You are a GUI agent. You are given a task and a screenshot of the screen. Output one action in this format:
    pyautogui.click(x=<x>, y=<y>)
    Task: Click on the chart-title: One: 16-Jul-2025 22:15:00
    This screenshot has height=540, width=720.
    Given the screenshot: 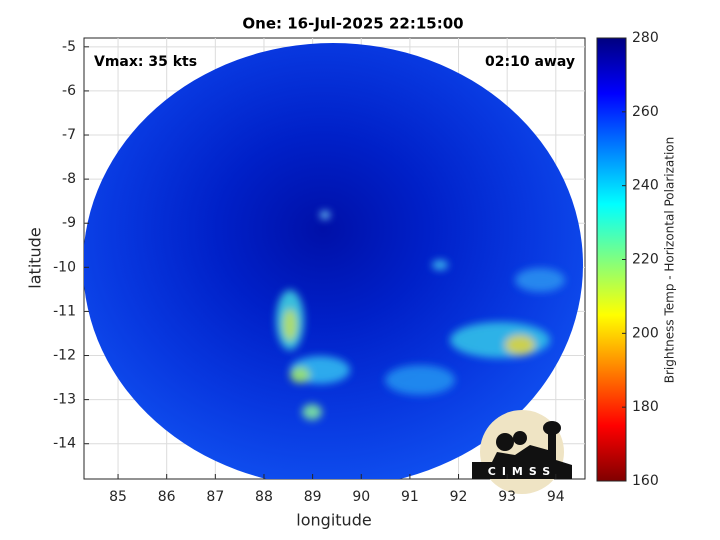 What is the action you would take?
    pyautogui.click(x=352, y=24)
    